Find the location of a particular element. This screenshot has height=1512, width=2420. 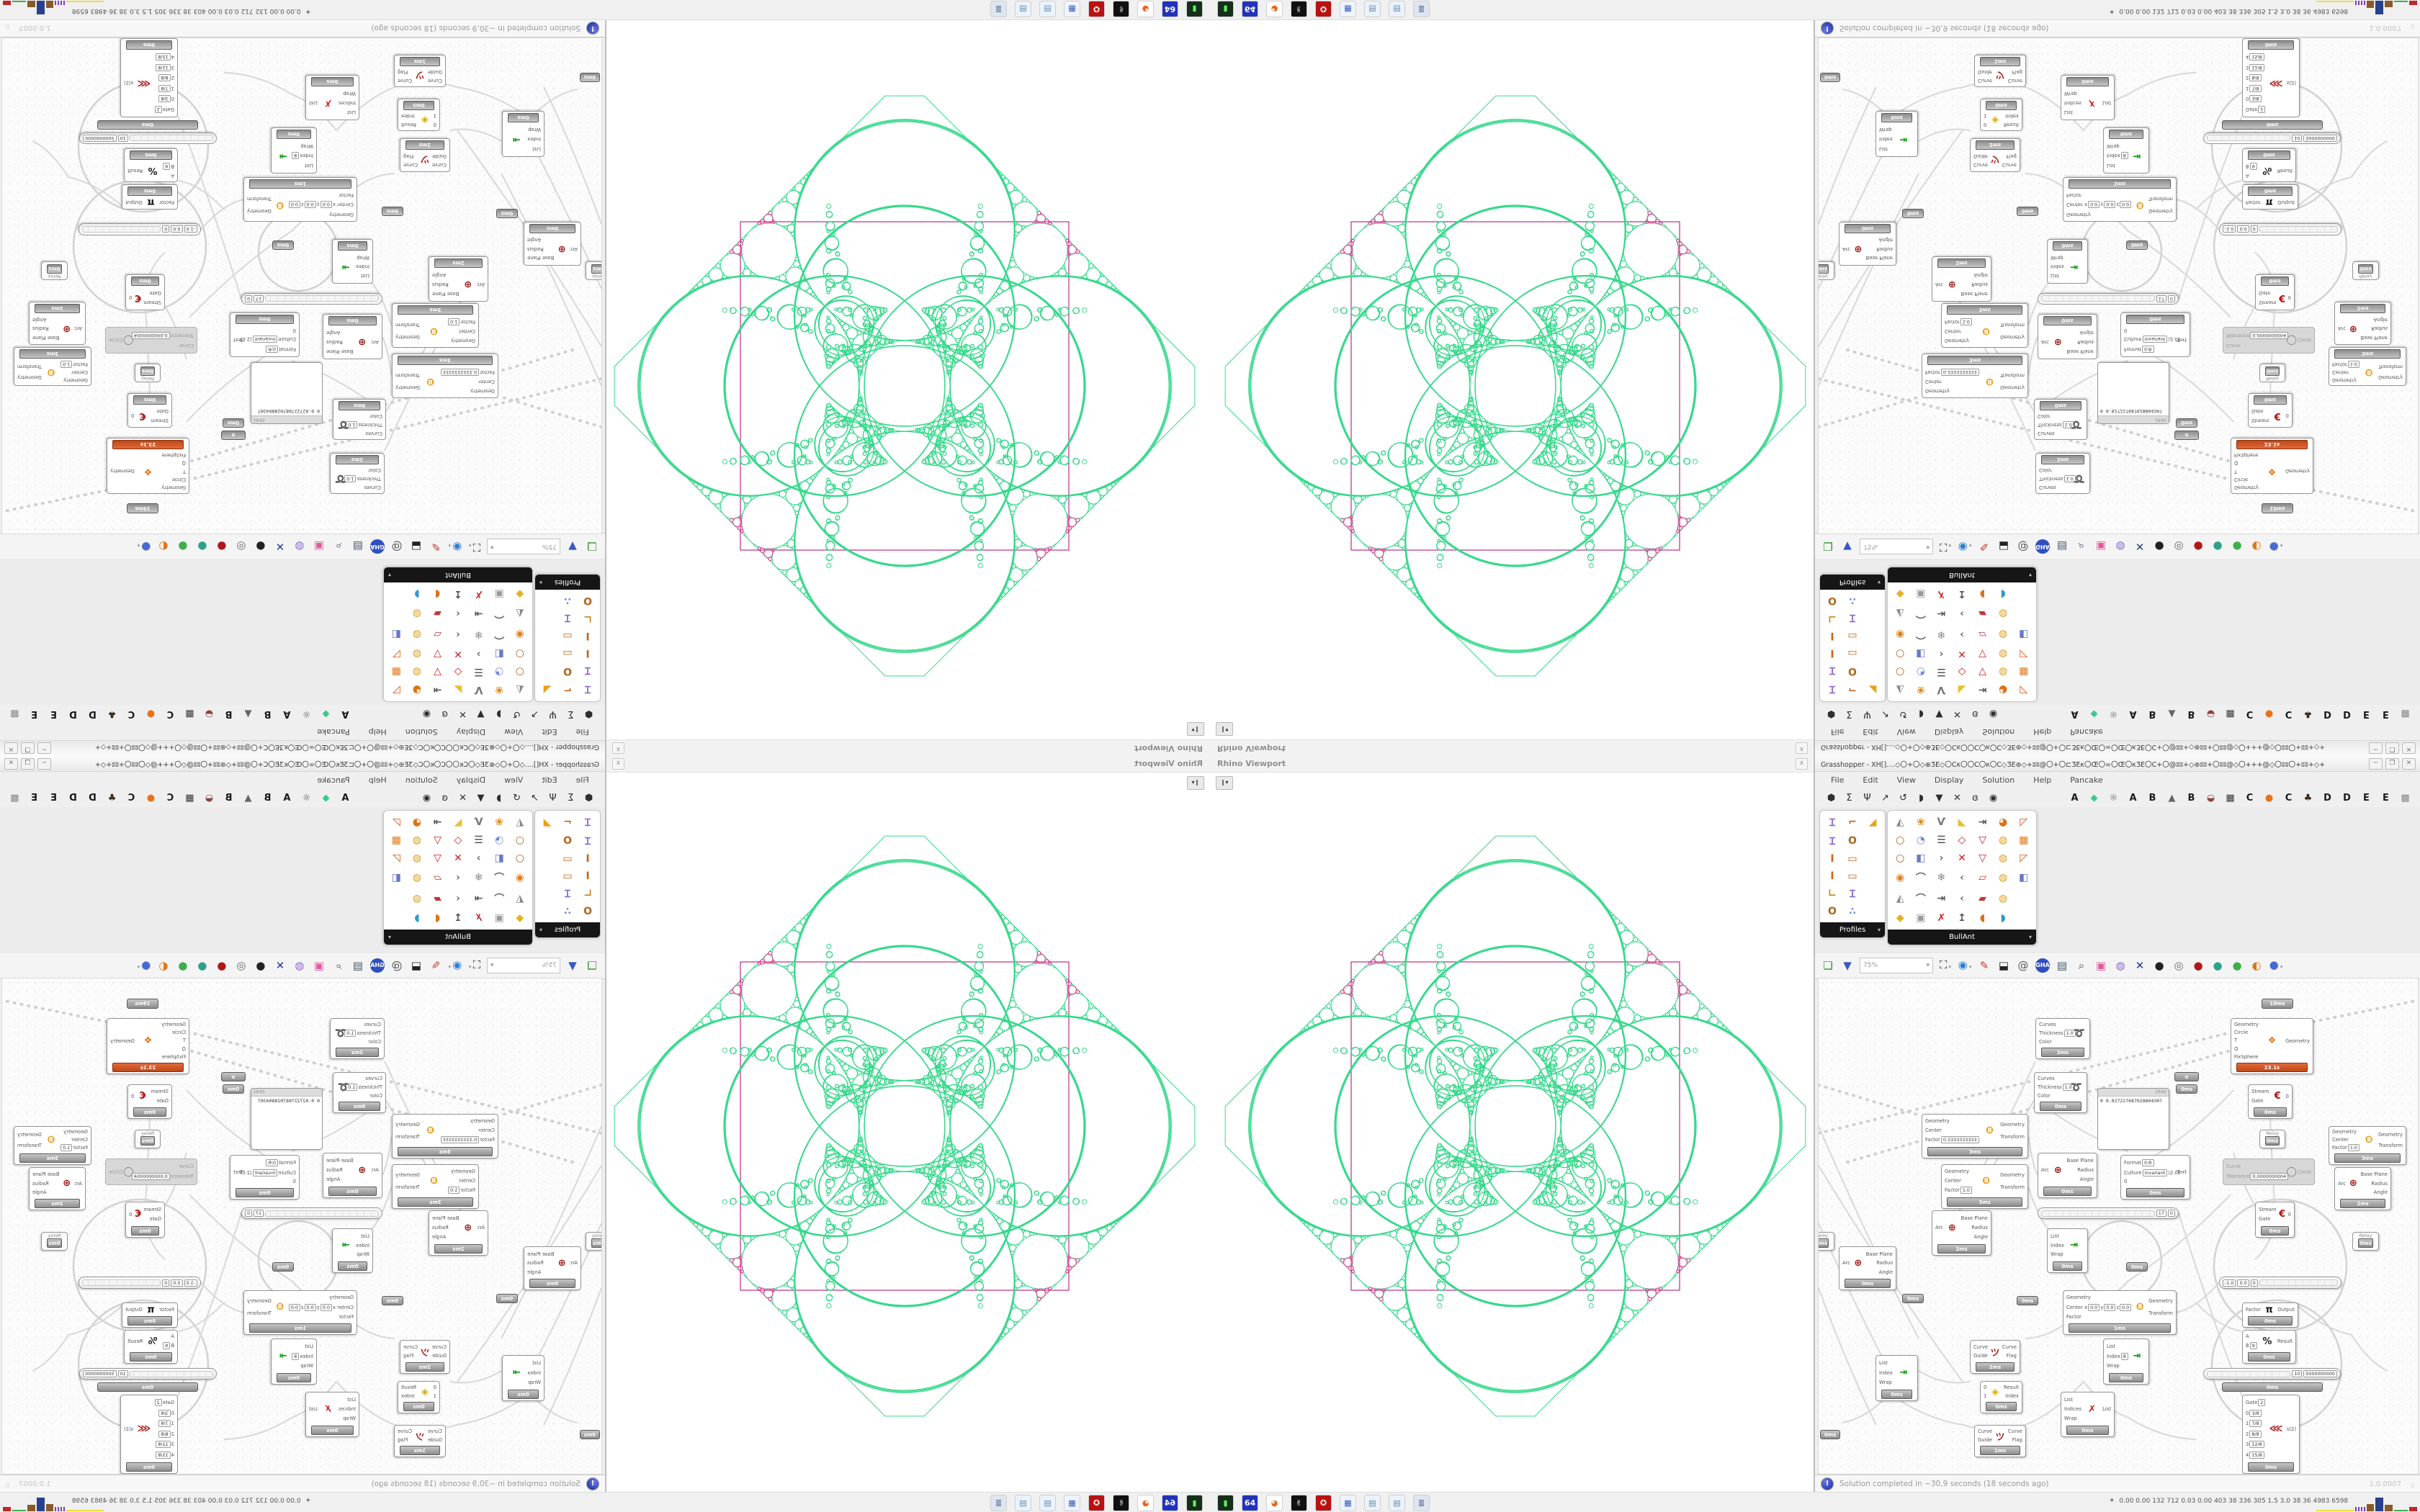

category-tab-icon-0: ⬢ is located at coordinates (1831, 798).